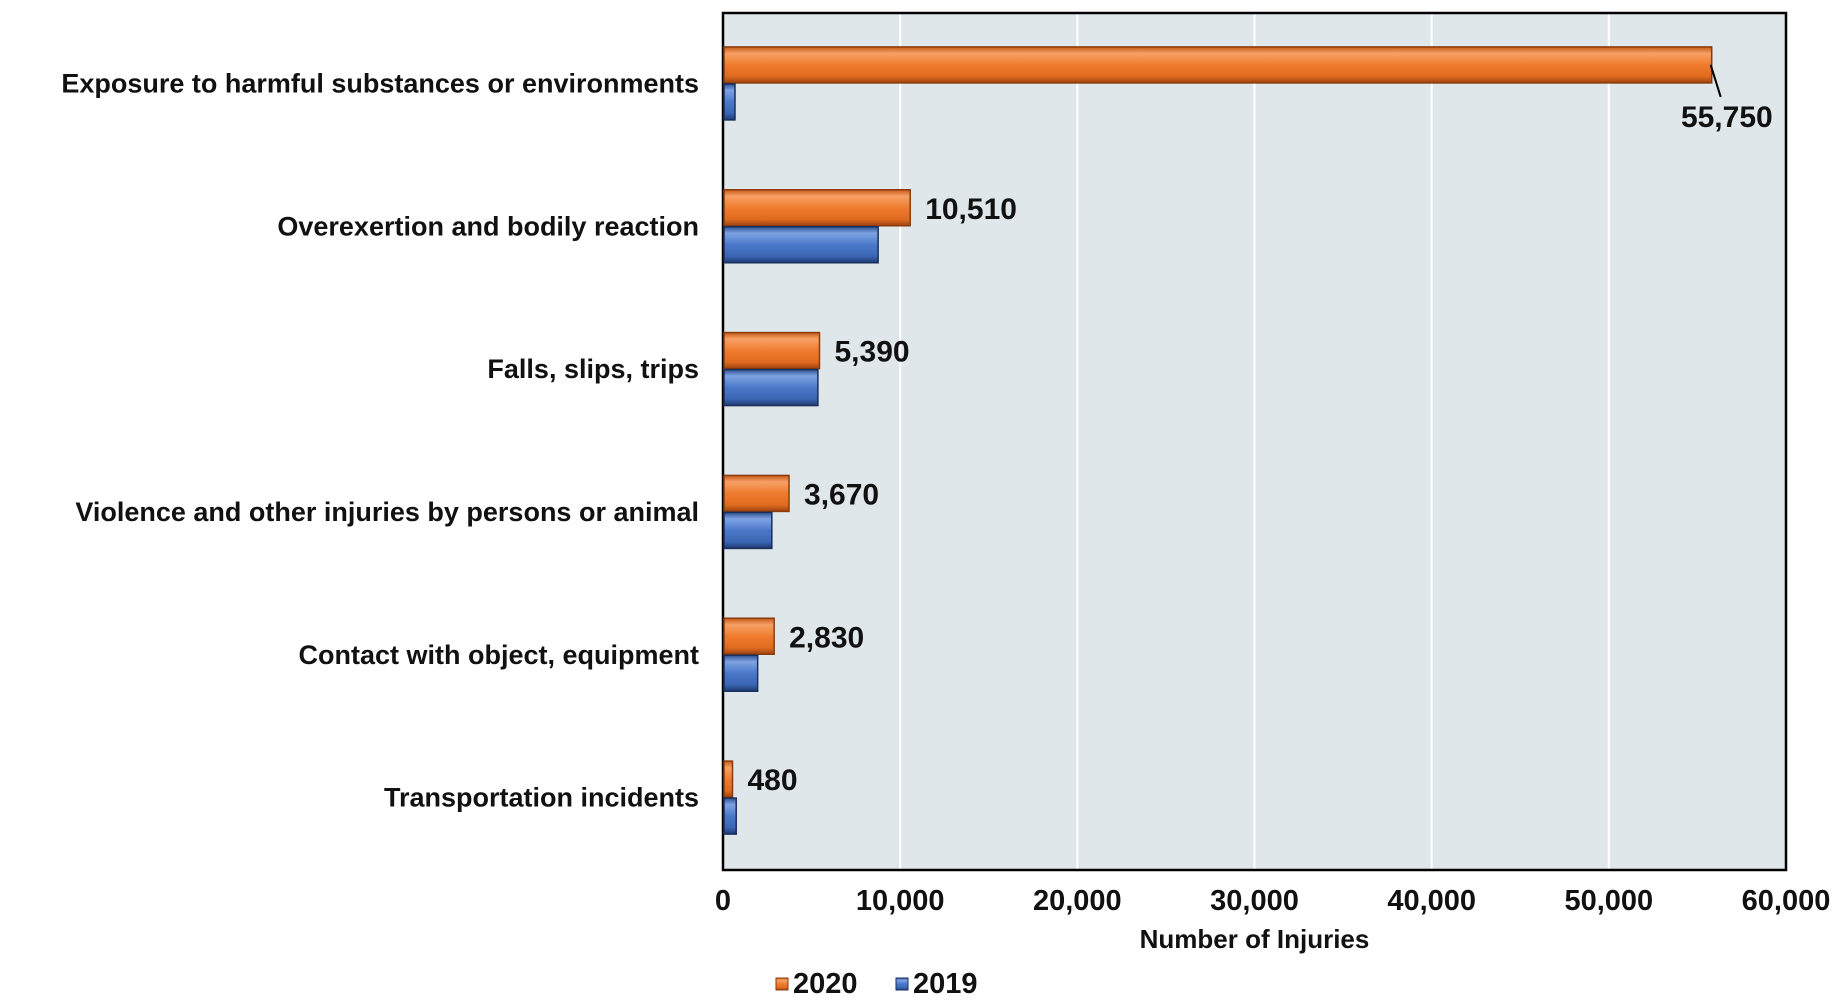 This screenshot has width=1840, height=1003. I want to click on legend-swatch-2019, so click(902, 984).